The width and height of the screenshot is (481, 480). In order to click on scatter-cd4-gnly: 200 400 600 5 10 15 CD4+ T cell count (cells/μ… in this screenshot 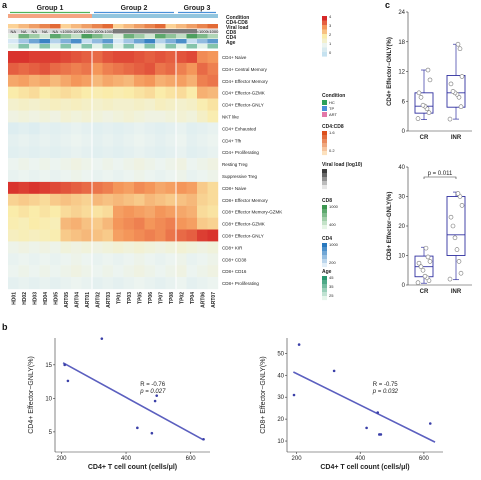, I will do `click(119, 404)`.